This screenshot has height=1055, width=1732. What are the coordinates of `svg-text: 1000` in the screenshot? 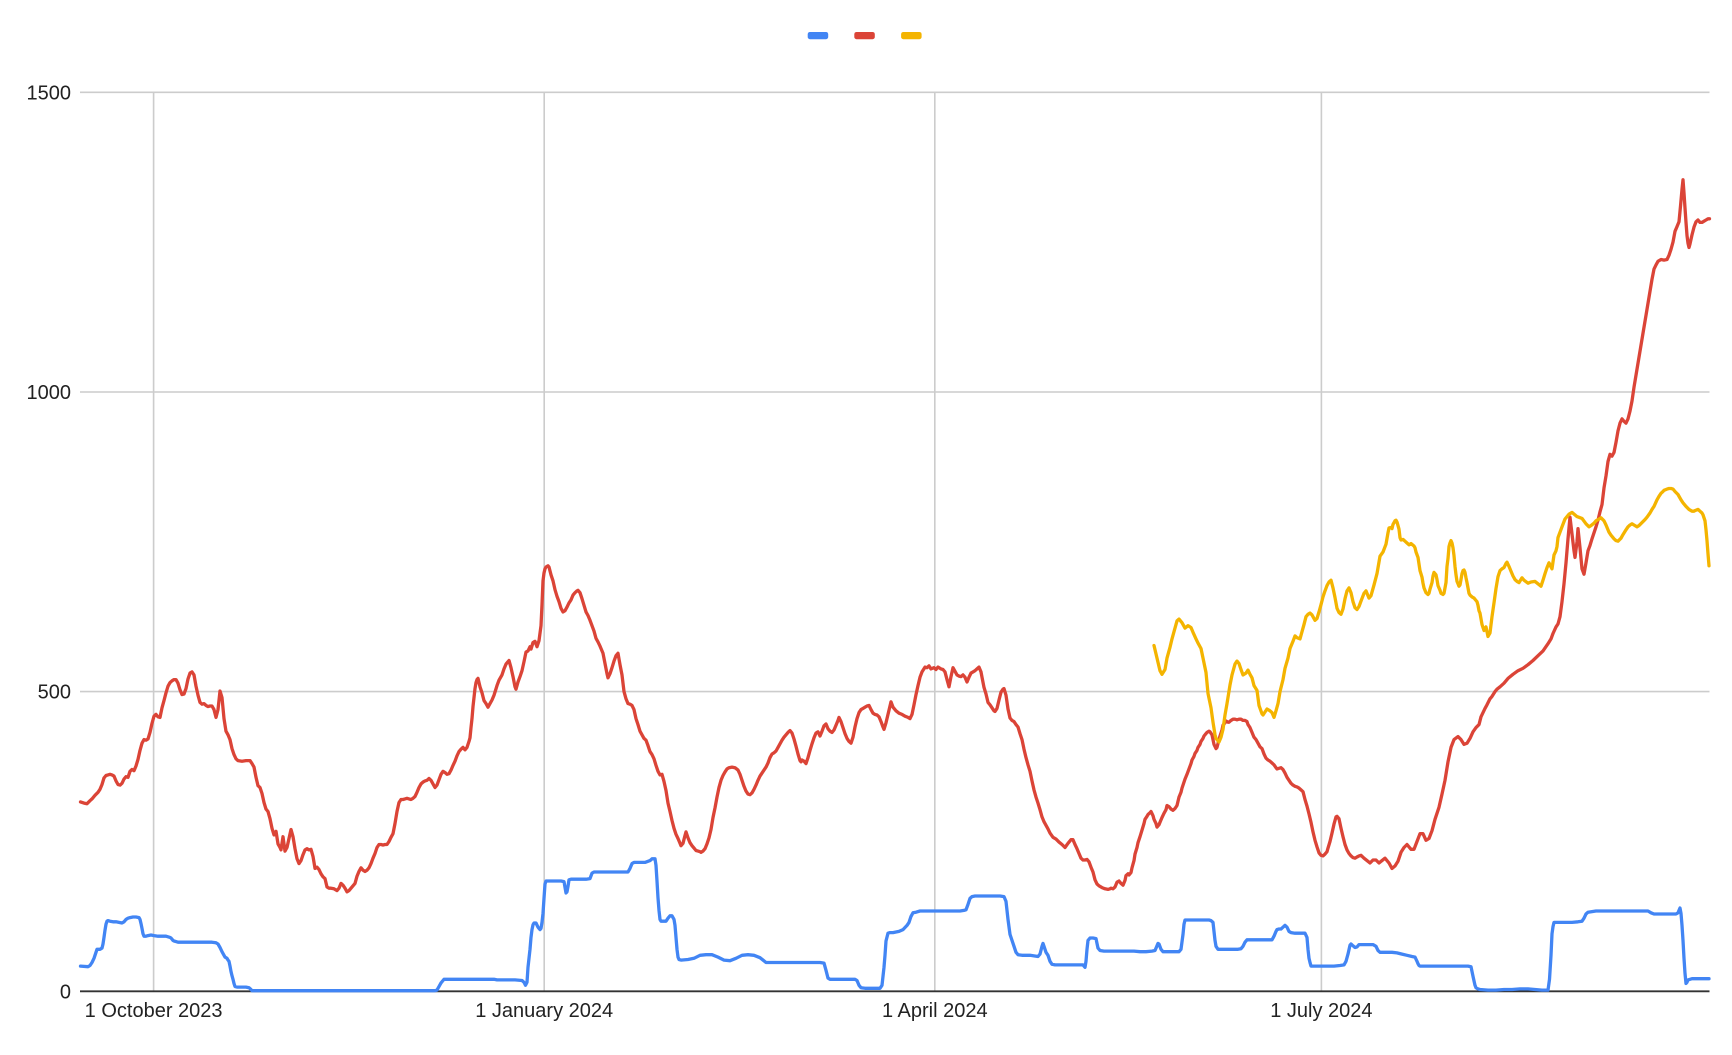 It's located at (49, 393).